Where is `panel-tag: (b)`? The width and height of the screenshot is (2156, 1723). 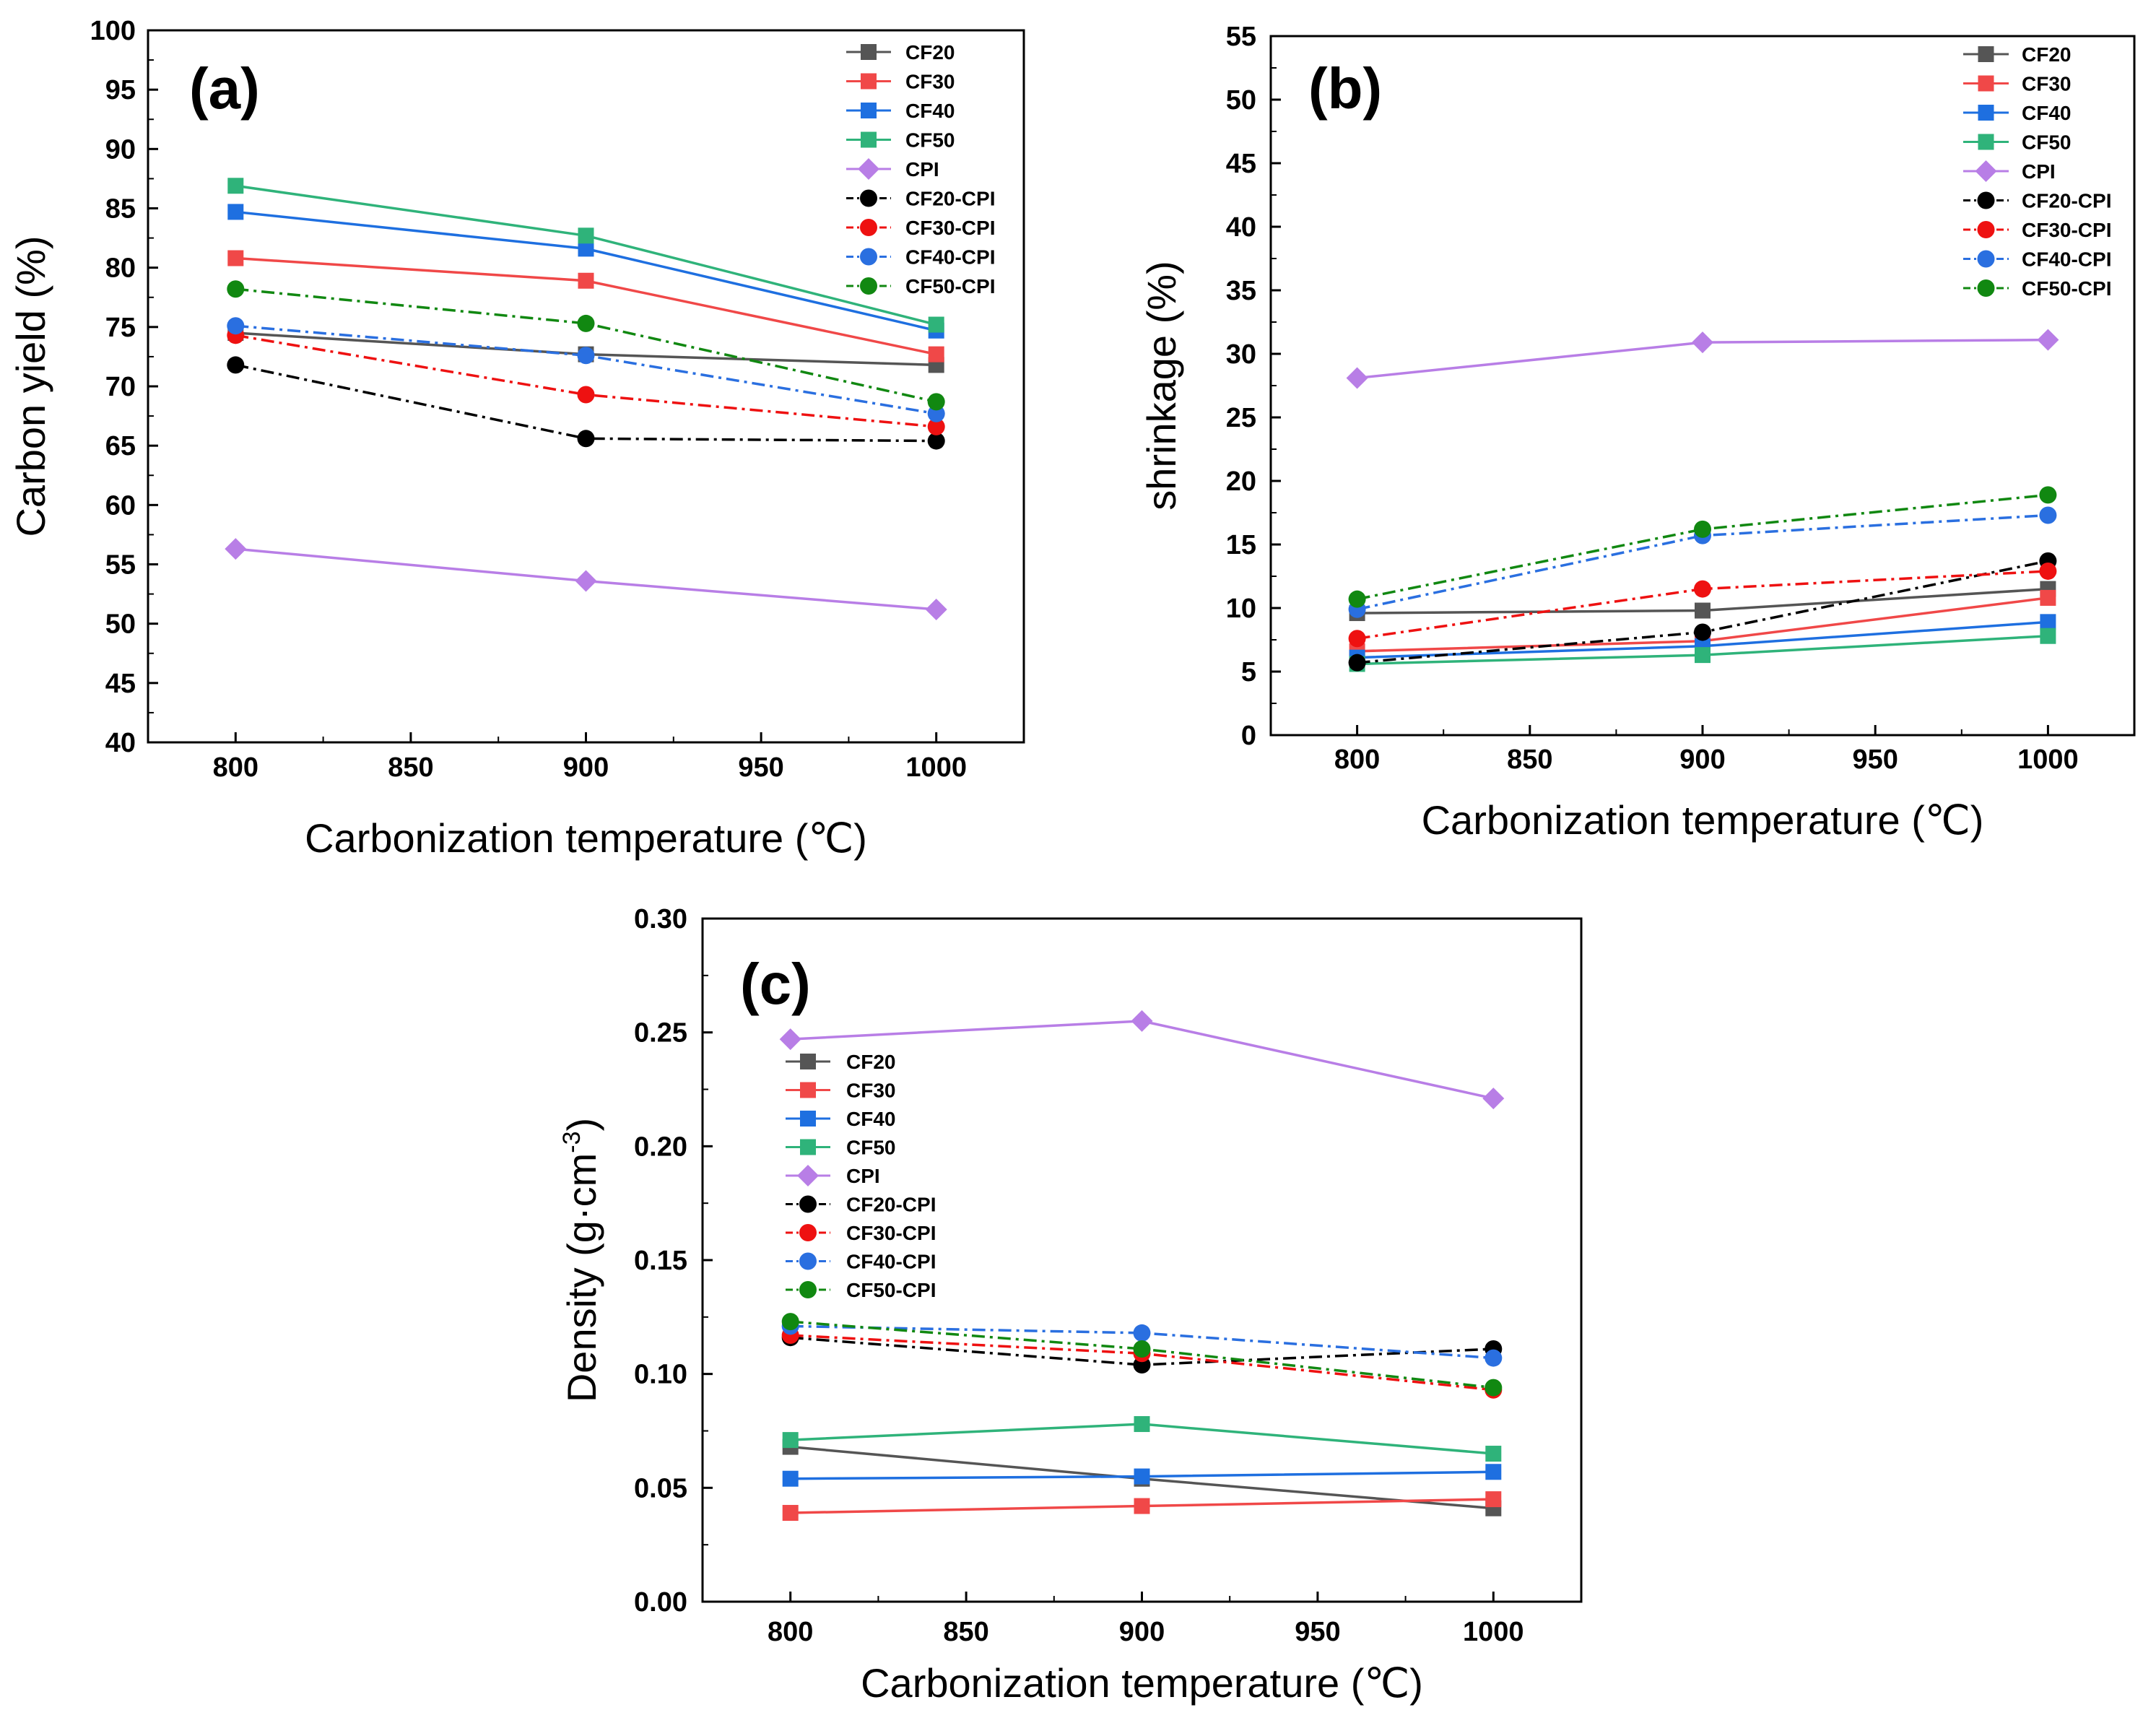
panel-tag: (b) is located at coordinates (1345, 88).